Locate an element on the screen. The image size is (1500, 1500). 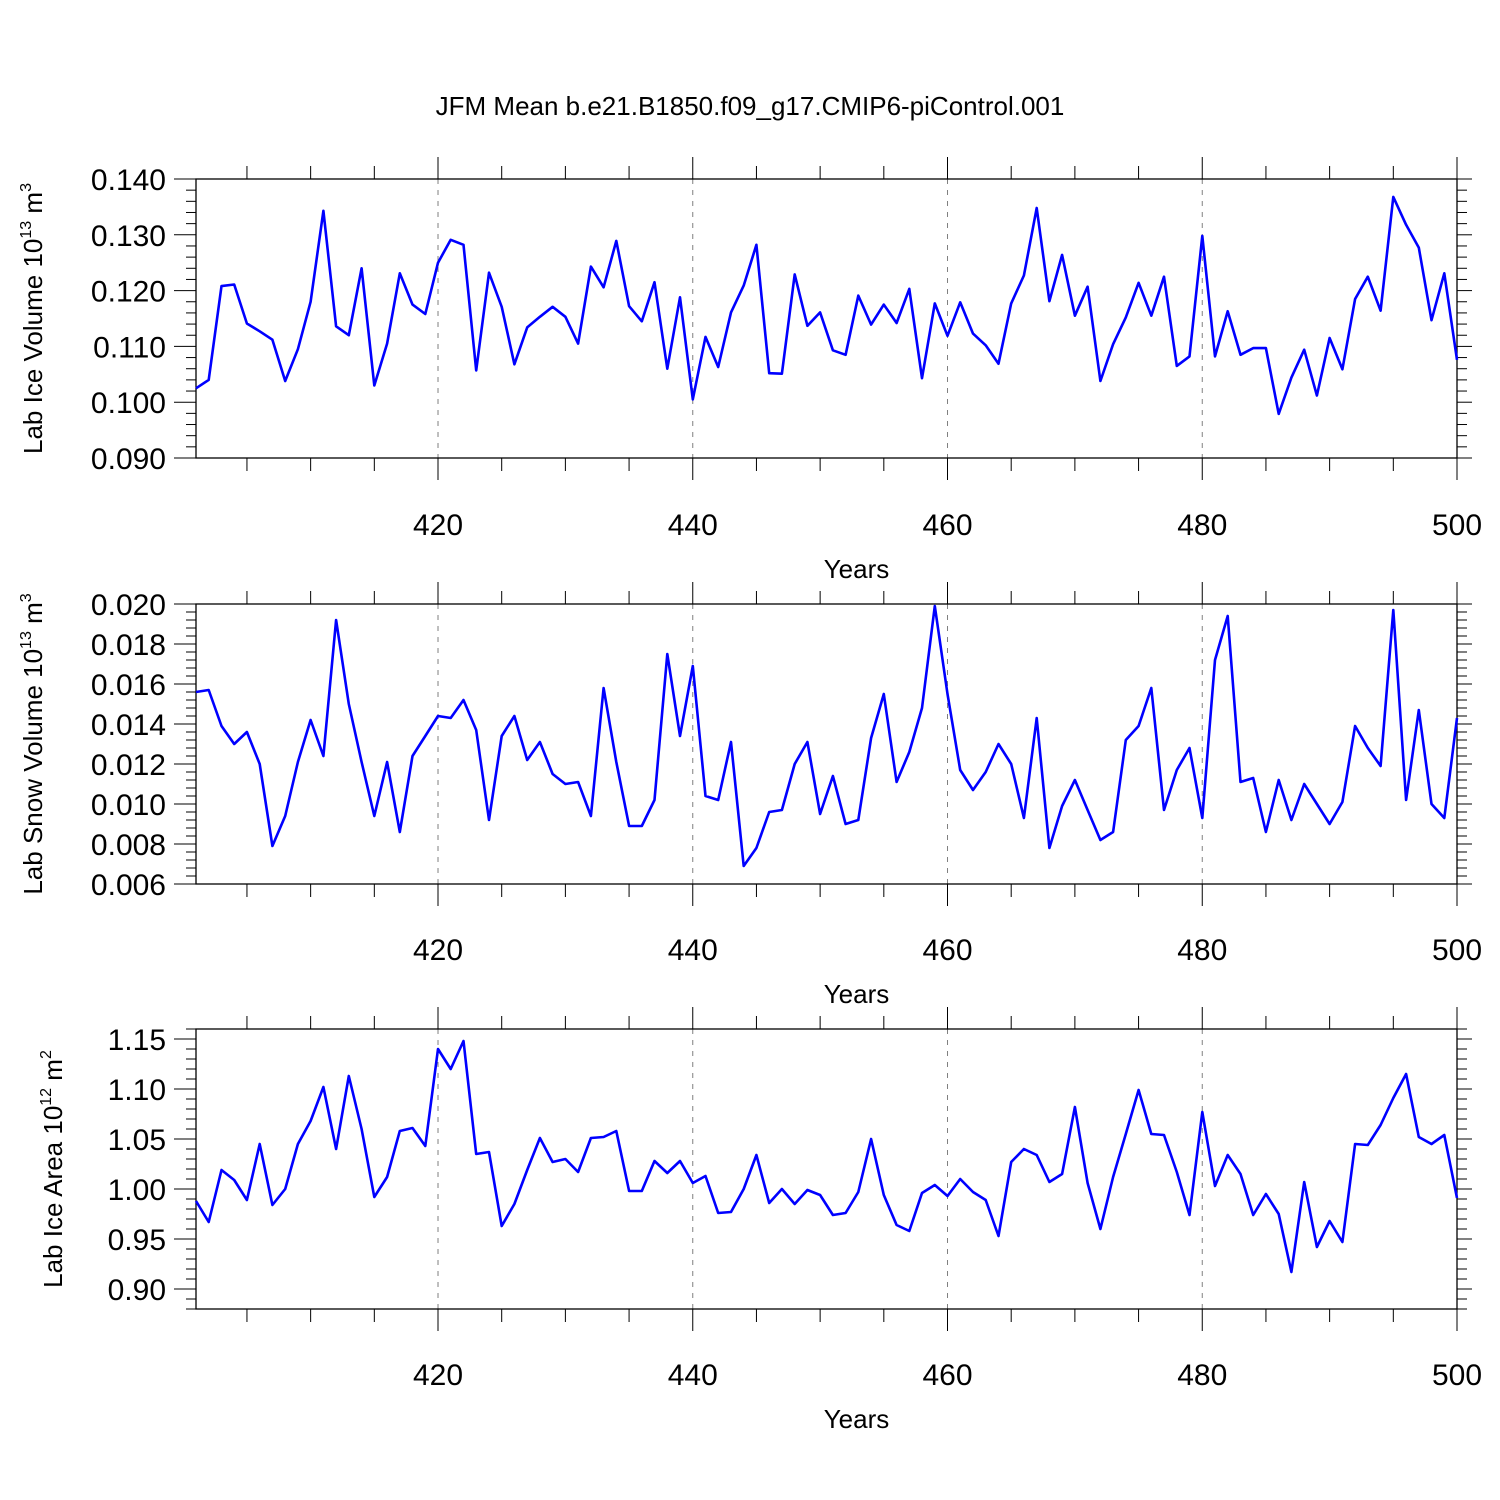
y-tick-label: 0.008 is located at coordinates (128, 845).